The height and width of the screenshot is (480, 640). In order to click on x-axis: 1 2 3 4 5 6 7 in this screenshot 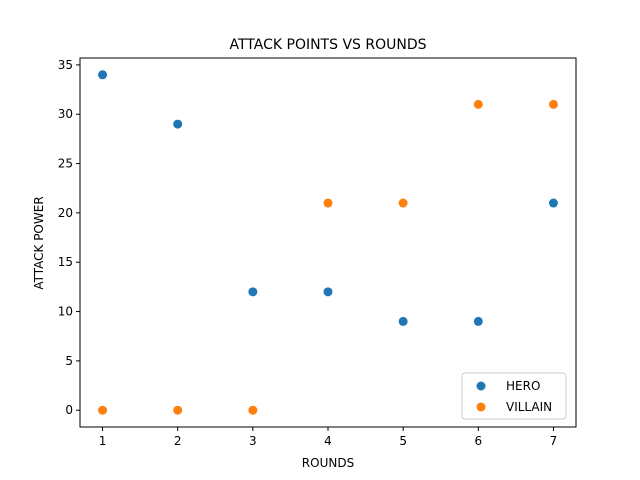, I will do `click(328, 437)`.